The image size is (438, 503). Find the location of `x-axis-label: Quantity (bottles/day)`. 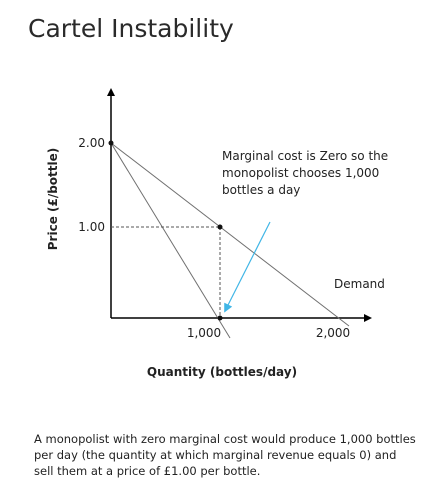

x-axis-label: Quantity (bottles/day) is located at coordinates (222, 372).